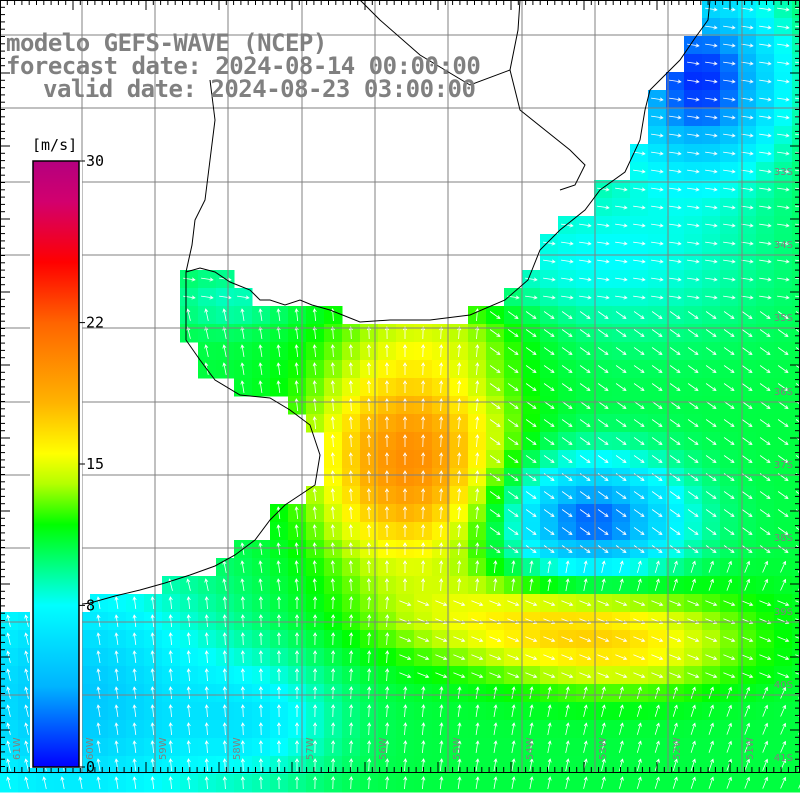  What do you see at coordinates (783, 685) in the screenshot?
I see `latitude-label: 40S` at bounding box center [783, 685].